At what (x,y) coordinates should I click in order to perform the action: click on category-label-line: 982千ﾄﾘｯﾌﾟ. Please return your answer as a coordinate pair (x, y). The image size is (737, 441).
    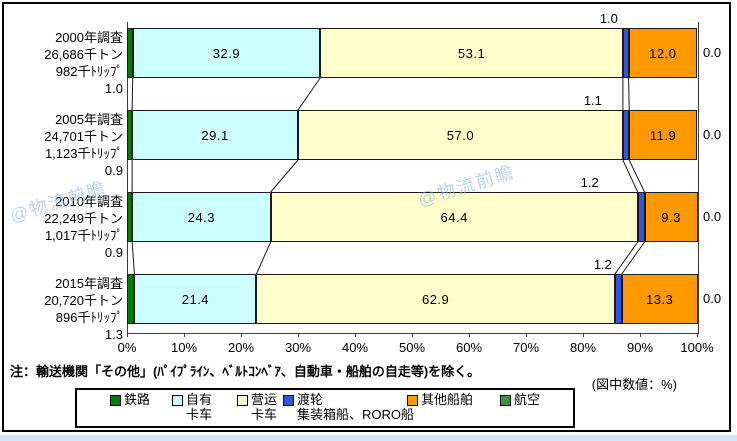
    Looking at the image, I should click on (89, 71).